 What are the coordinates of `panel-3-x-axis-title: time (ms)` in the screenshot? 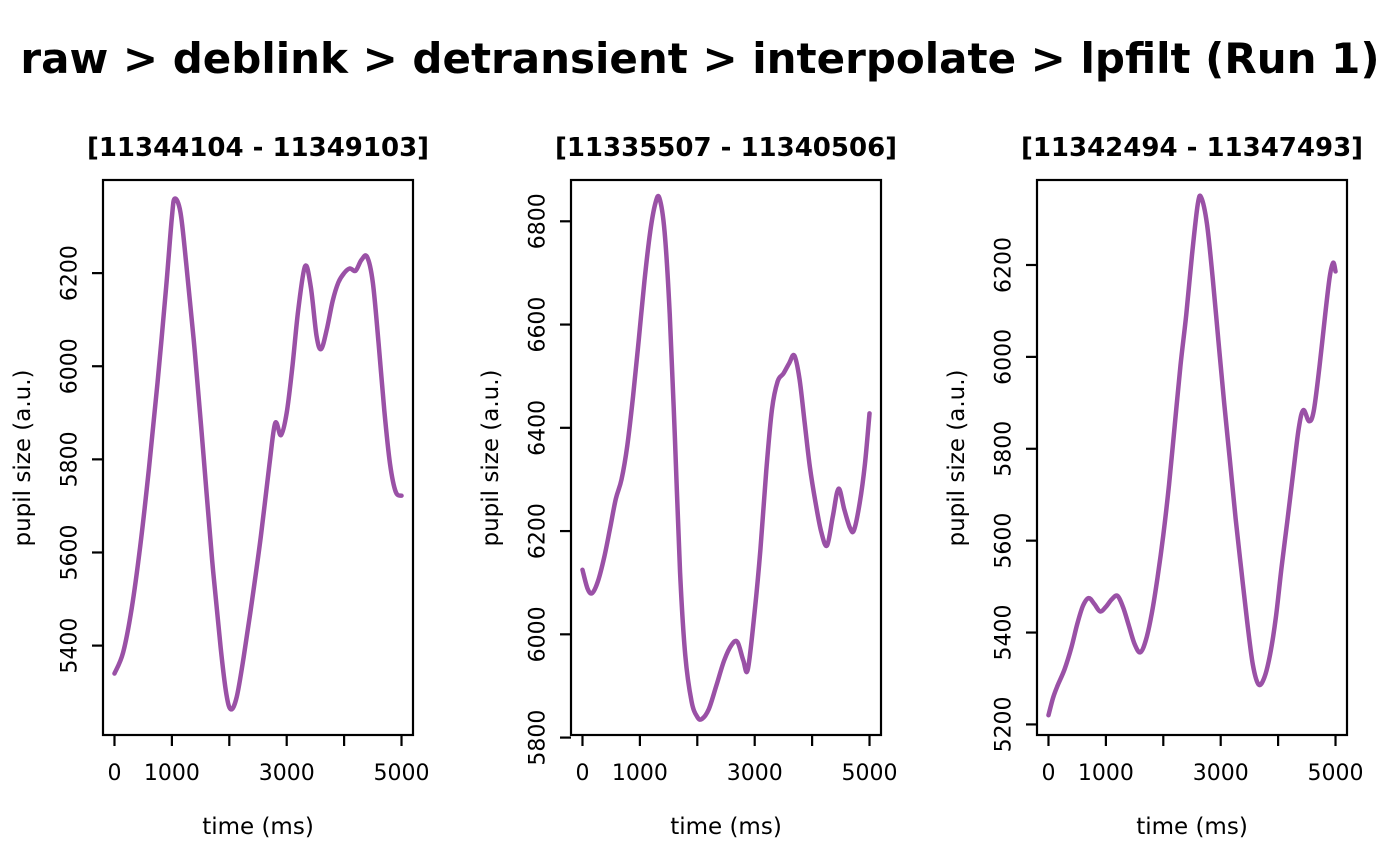 It's located at (1192, 827).